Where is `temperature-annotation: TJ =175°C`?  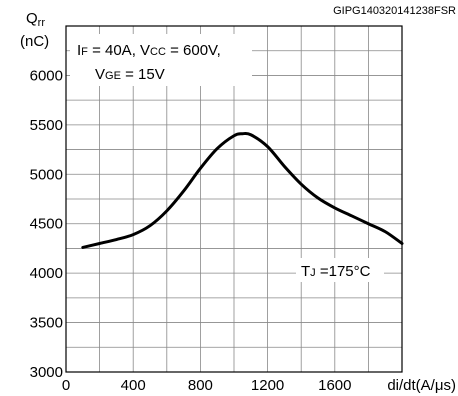
temperature-annotation: TJ =175°C is located at coordinates (336, 271).